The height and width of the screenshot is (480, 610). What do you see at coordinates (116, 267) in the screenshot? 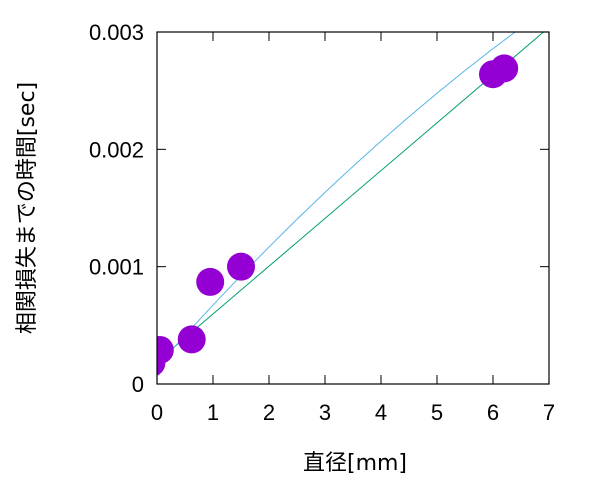
I see `y-tick-label: 0.001` at bounding box center [116, 267].